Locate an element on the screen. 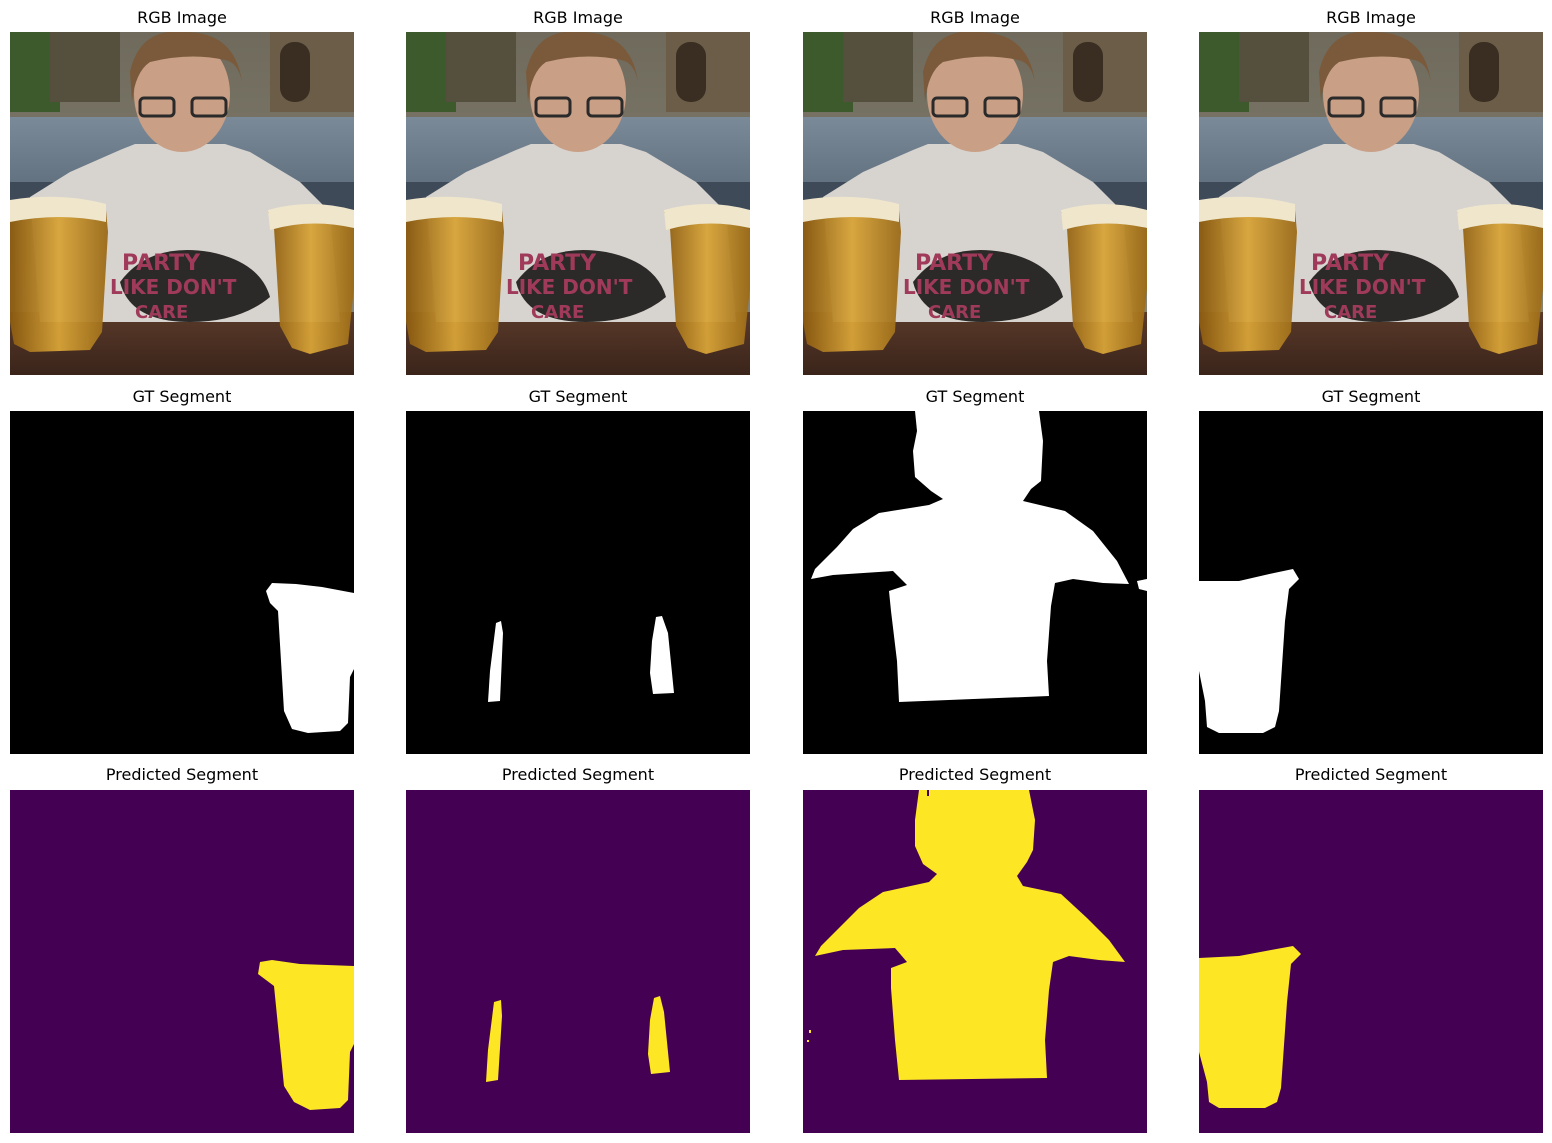  rgb-photo-2: PARTY LIKE DON'T CARE is located at coordinates (578, 203).